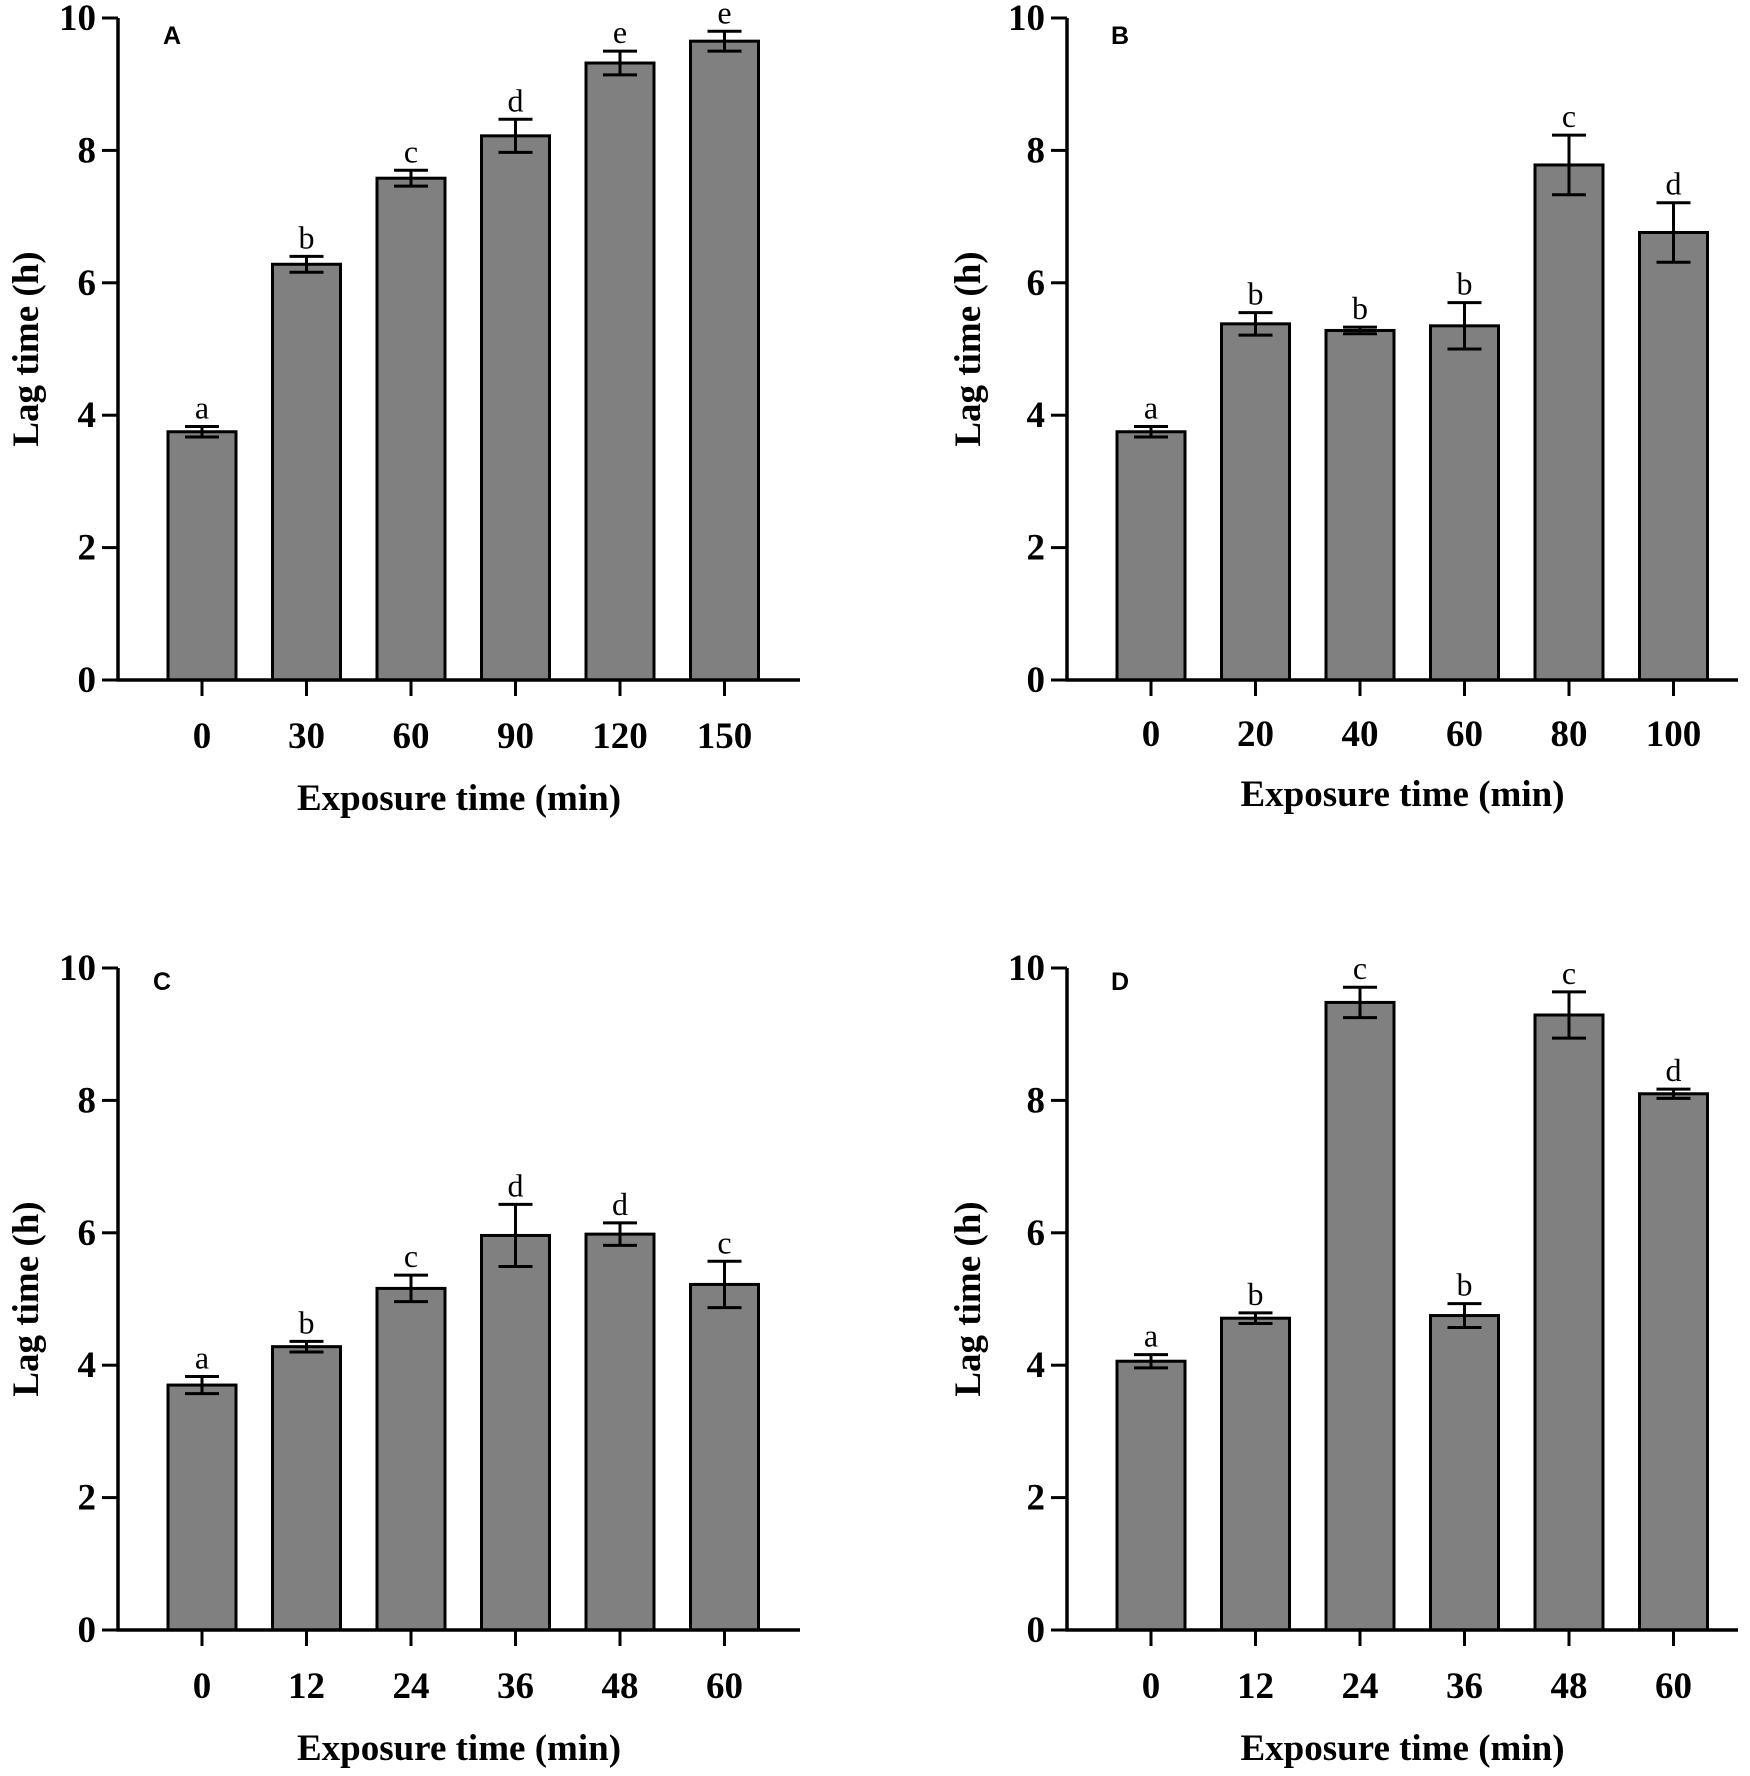 The width and height of the screenshot is (1750, 1776). I want to click on panel-a-x-tick-label: 60, so click(411, 736).